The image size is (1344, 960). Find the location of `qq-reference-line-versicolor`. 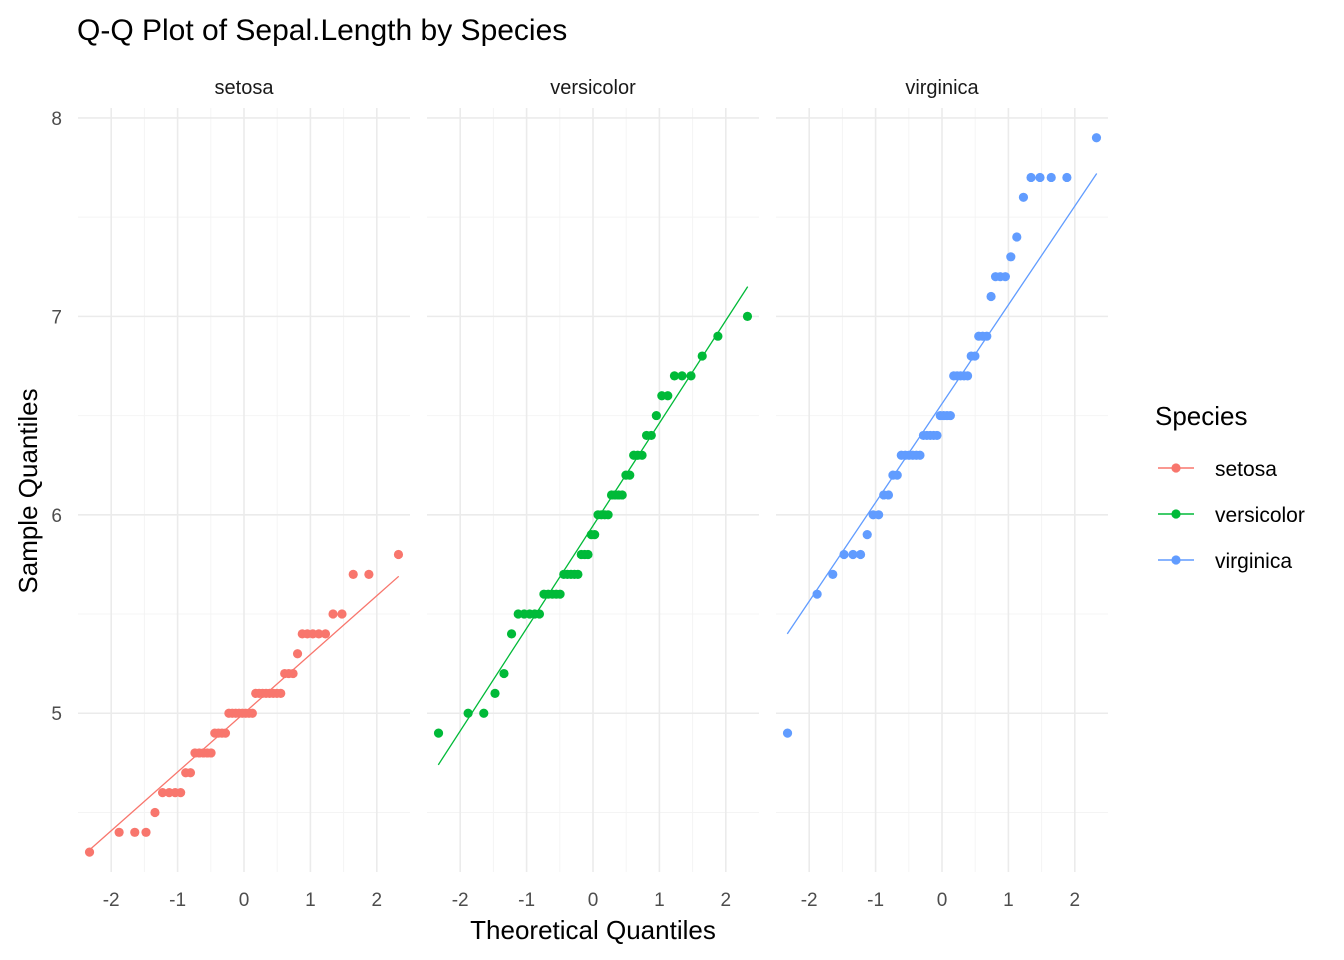

qq-reference-line-versicolor is located at coordinates (593, 526).